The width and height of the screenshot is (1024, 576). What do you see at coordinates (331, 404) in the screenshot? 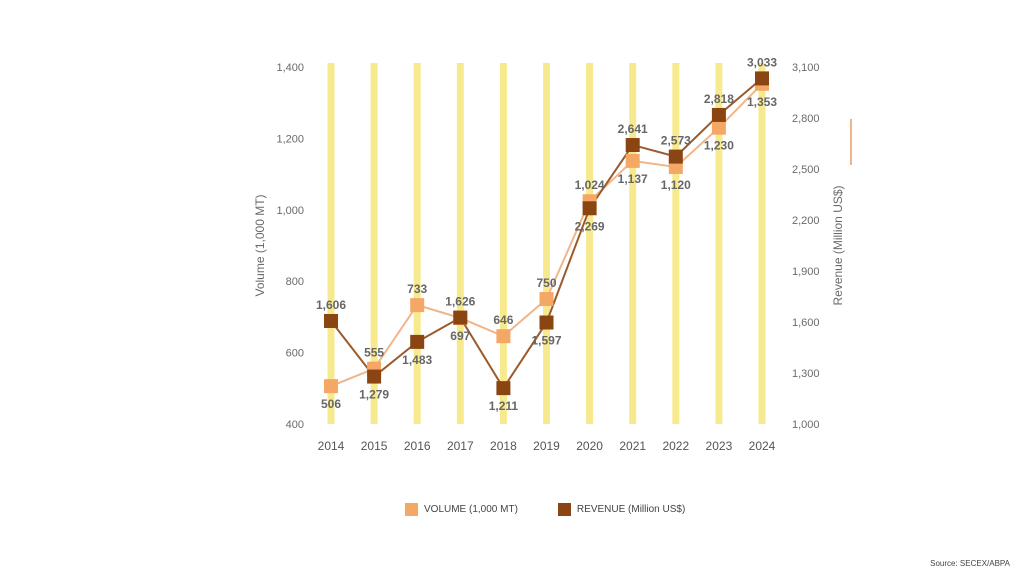
I see `volume-data-label: 506` at bounding box center [331, 404].